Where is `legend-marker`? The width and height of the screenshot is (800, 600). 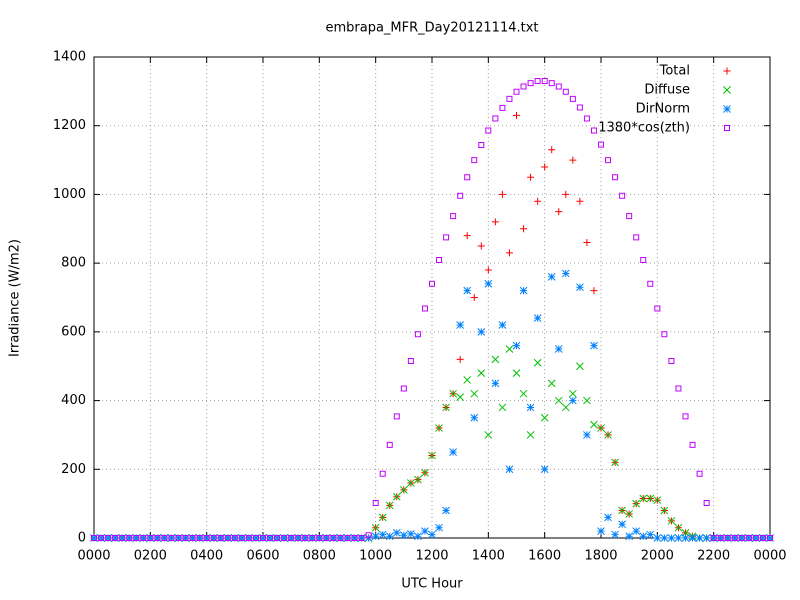 legend-marker is located at coordinates (727, 71).